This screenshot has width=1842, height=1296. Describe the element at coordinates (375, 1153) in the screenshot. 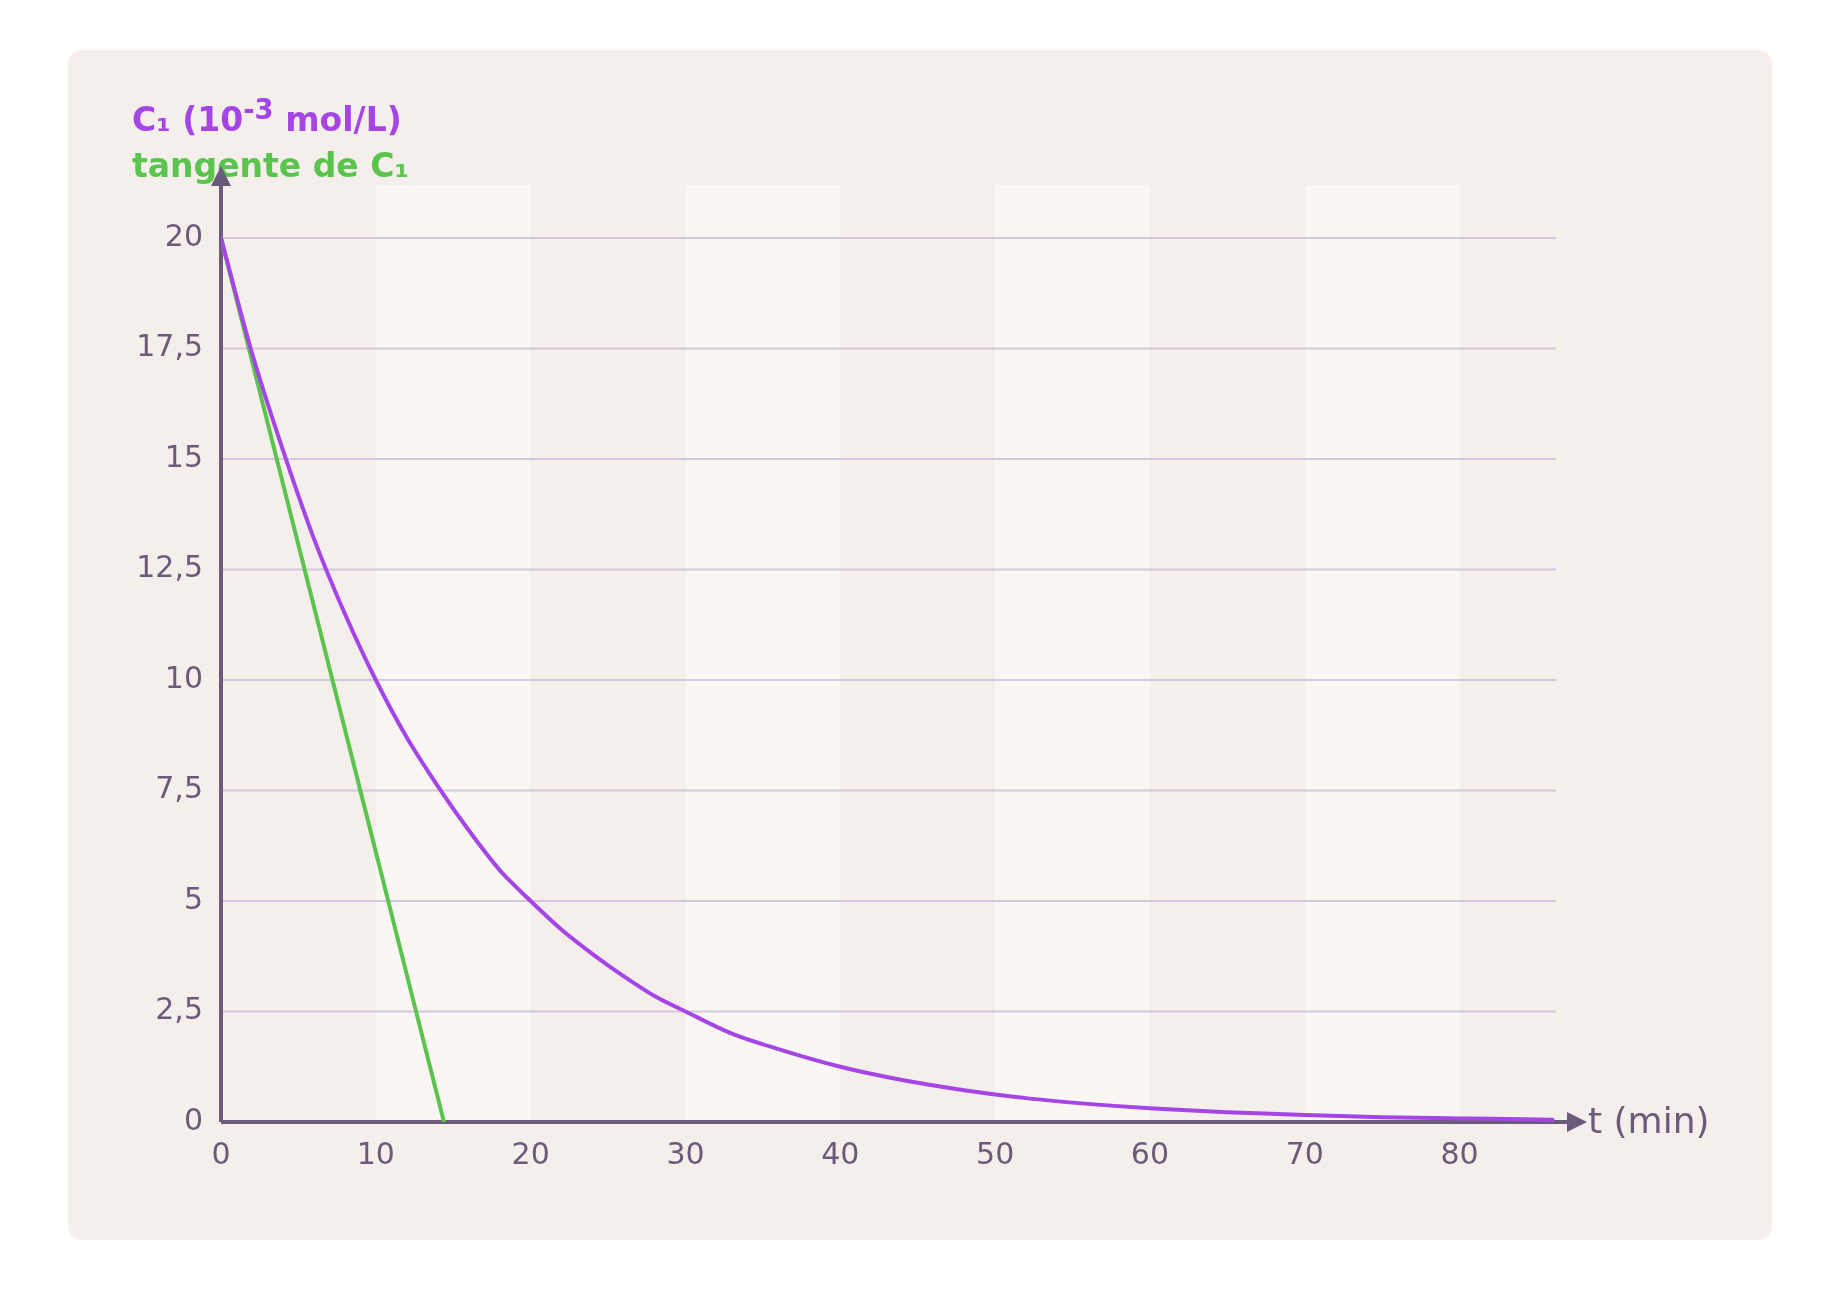

I see `x-tick-label: 10` at that location.